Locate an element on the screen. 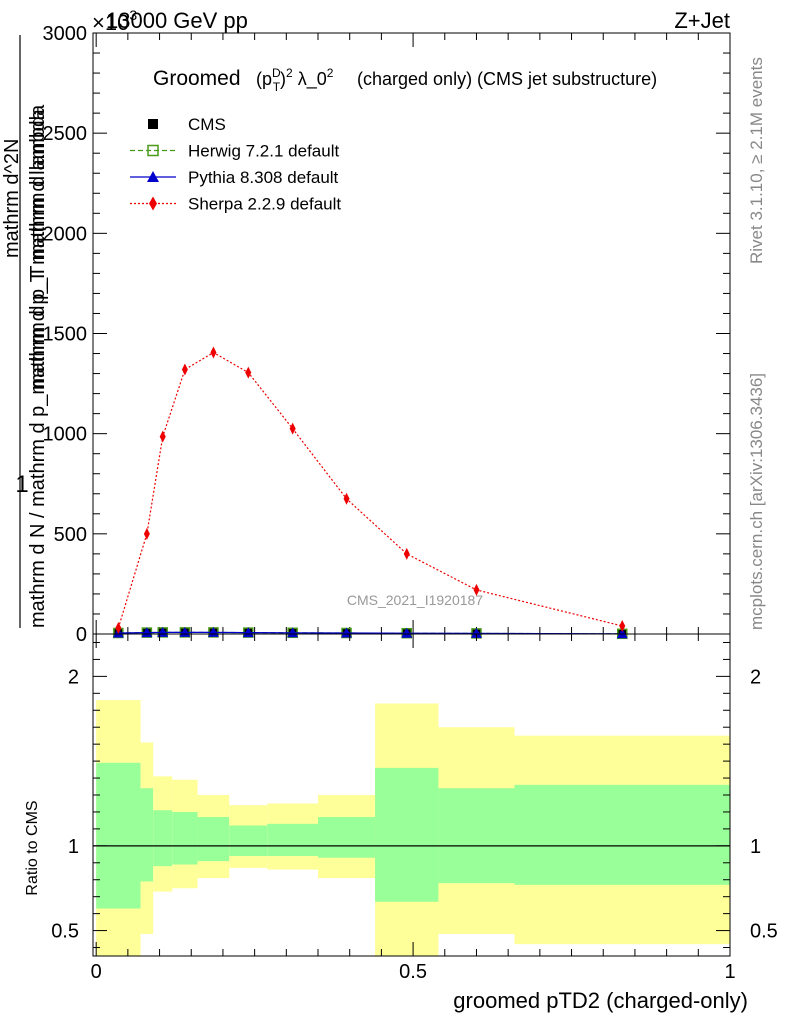 This screenshot has height=1024, width=786. ratio-y-tick-label-left: 2 is located at coordinates (73, 677).